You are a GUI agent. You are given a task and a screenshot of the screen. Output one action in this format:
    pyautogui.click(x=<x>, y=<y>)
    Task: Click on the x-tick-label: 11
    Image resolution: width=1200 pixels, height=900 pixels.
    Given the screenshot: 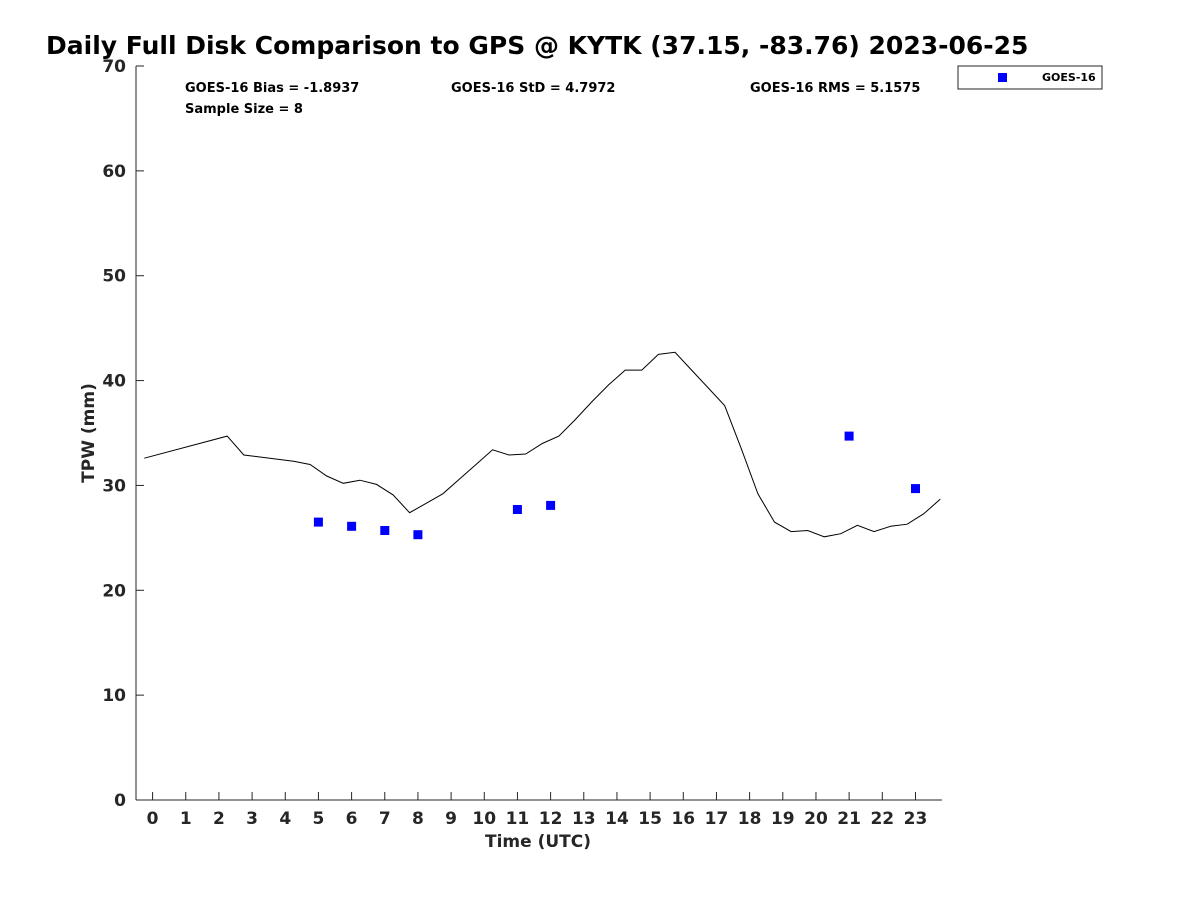 What is the action you would take?
    pyautogui.click(x=518, y=819)
    